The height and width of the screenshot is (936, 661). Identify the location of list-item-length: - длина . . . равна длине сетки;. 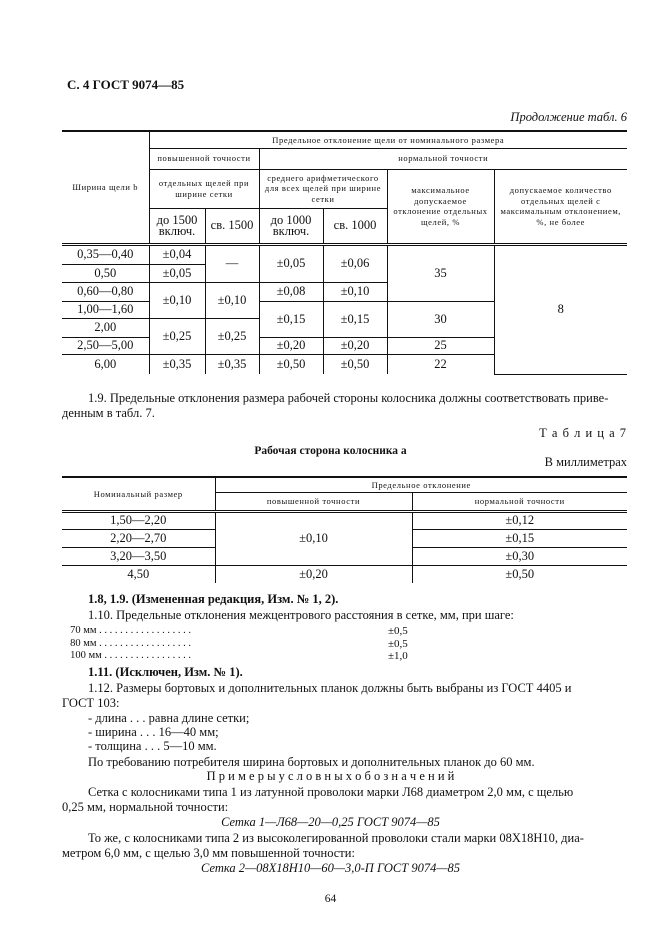
(169, 718).